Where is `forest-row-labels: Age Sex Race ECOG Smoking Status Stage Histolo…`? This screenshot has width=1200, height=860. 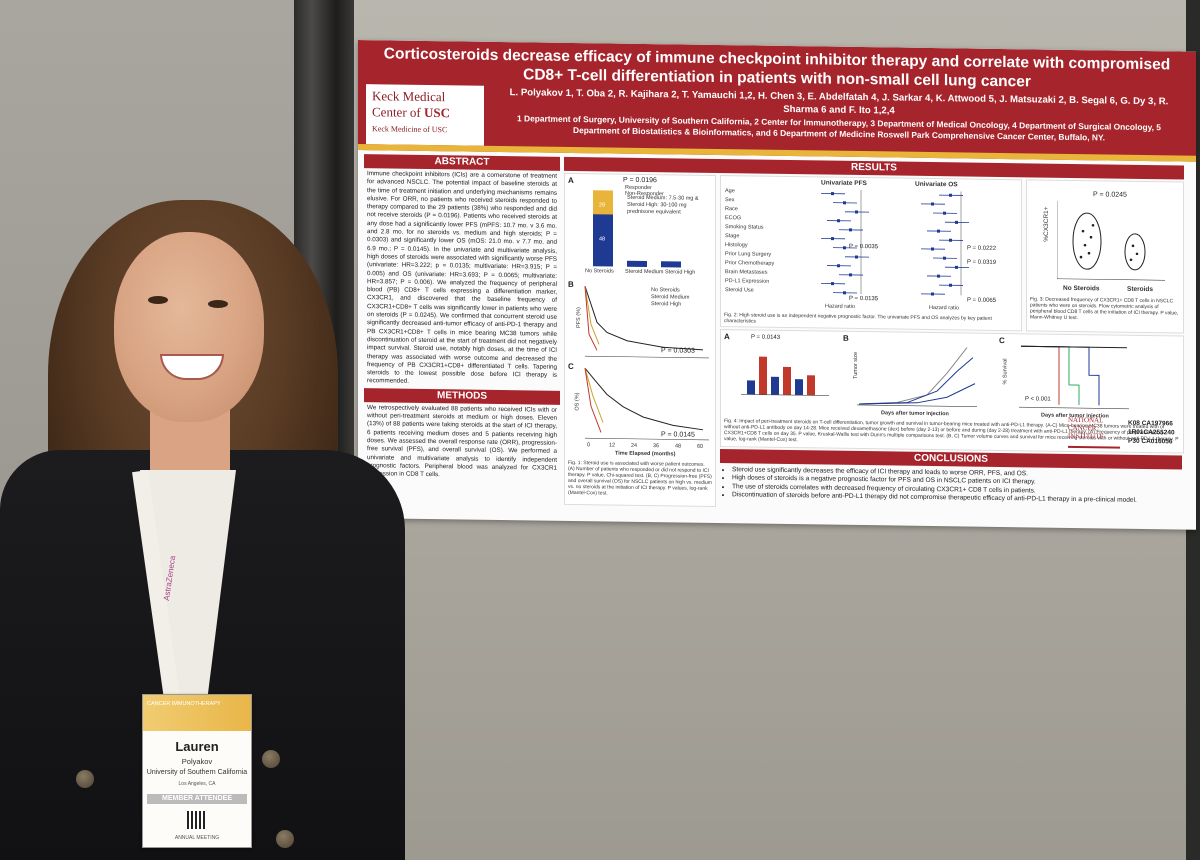 forest-row-labels: Age Sex Race ECOG Smoking Status Stage Histolo… is located at coordinates (755, 240).